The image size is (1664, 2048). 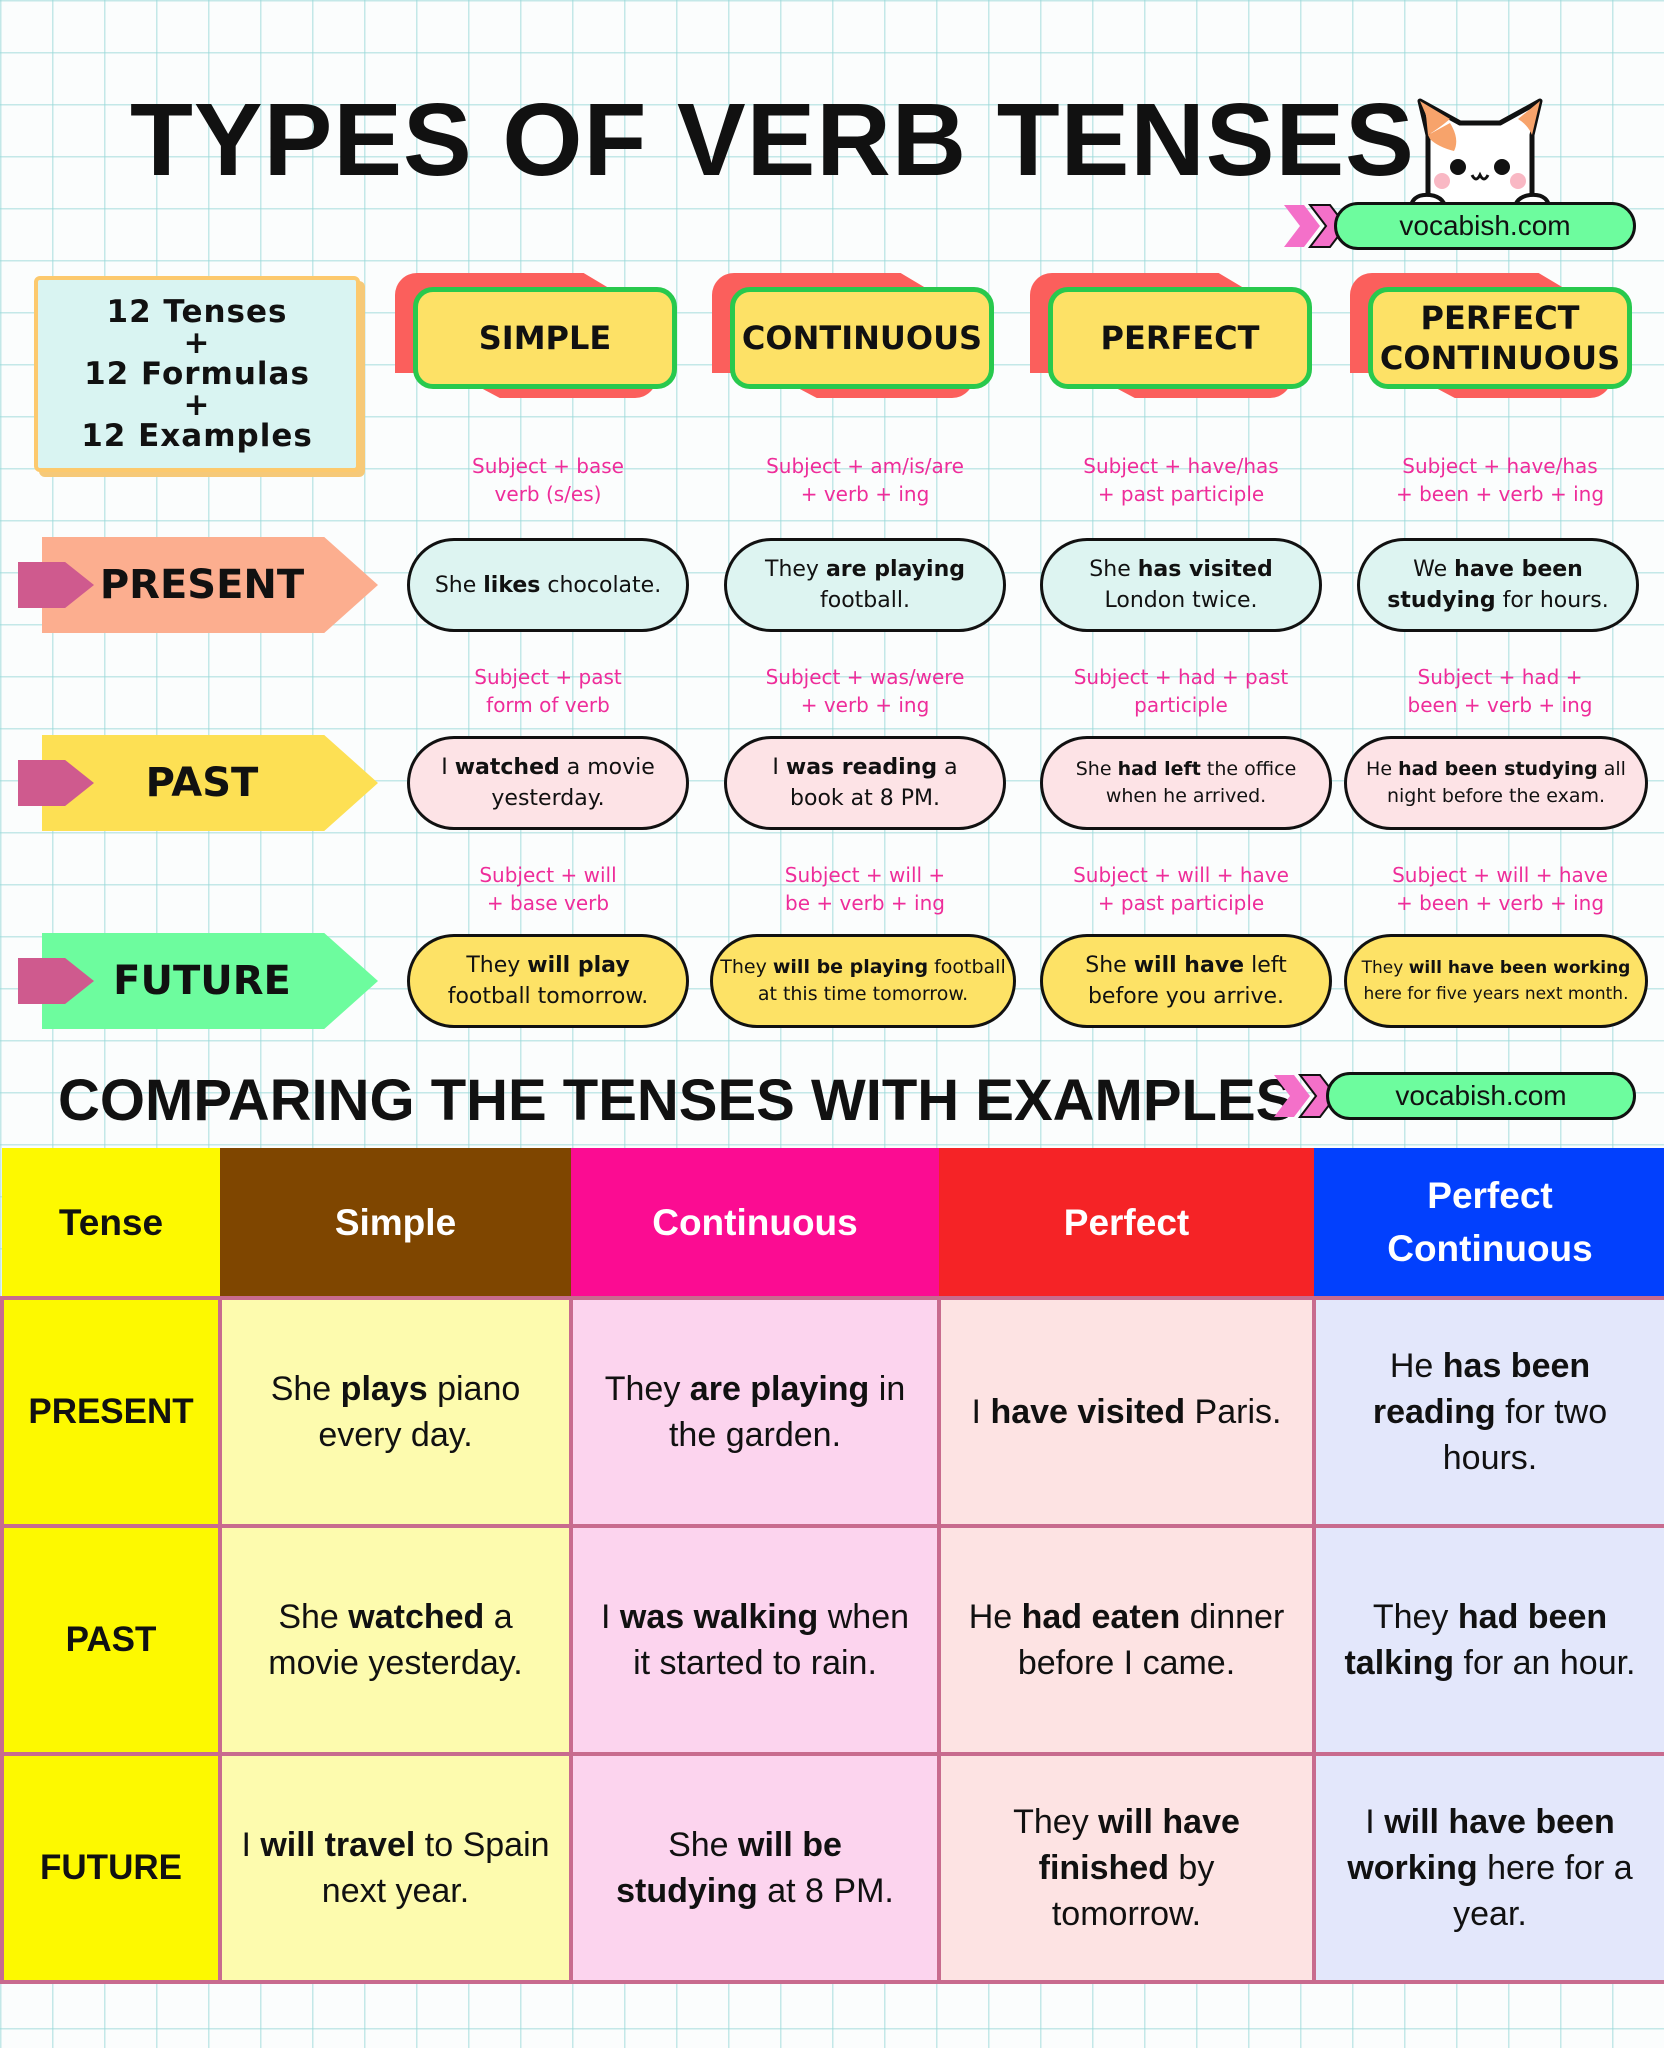 What do you see at coordinates (111, 1640) in the screenshot?
I see `row-label-past: PAST` at bounding box center [111, 1640].